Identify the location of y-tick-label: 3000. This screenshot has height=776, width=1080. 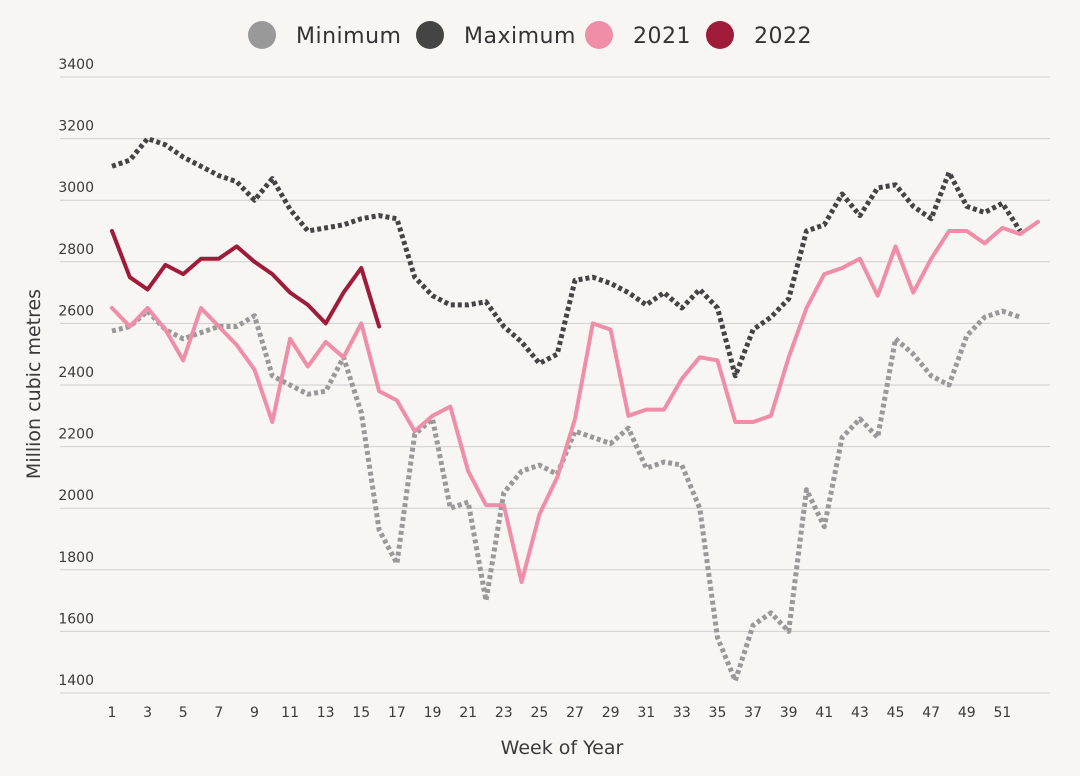
(76, 188).